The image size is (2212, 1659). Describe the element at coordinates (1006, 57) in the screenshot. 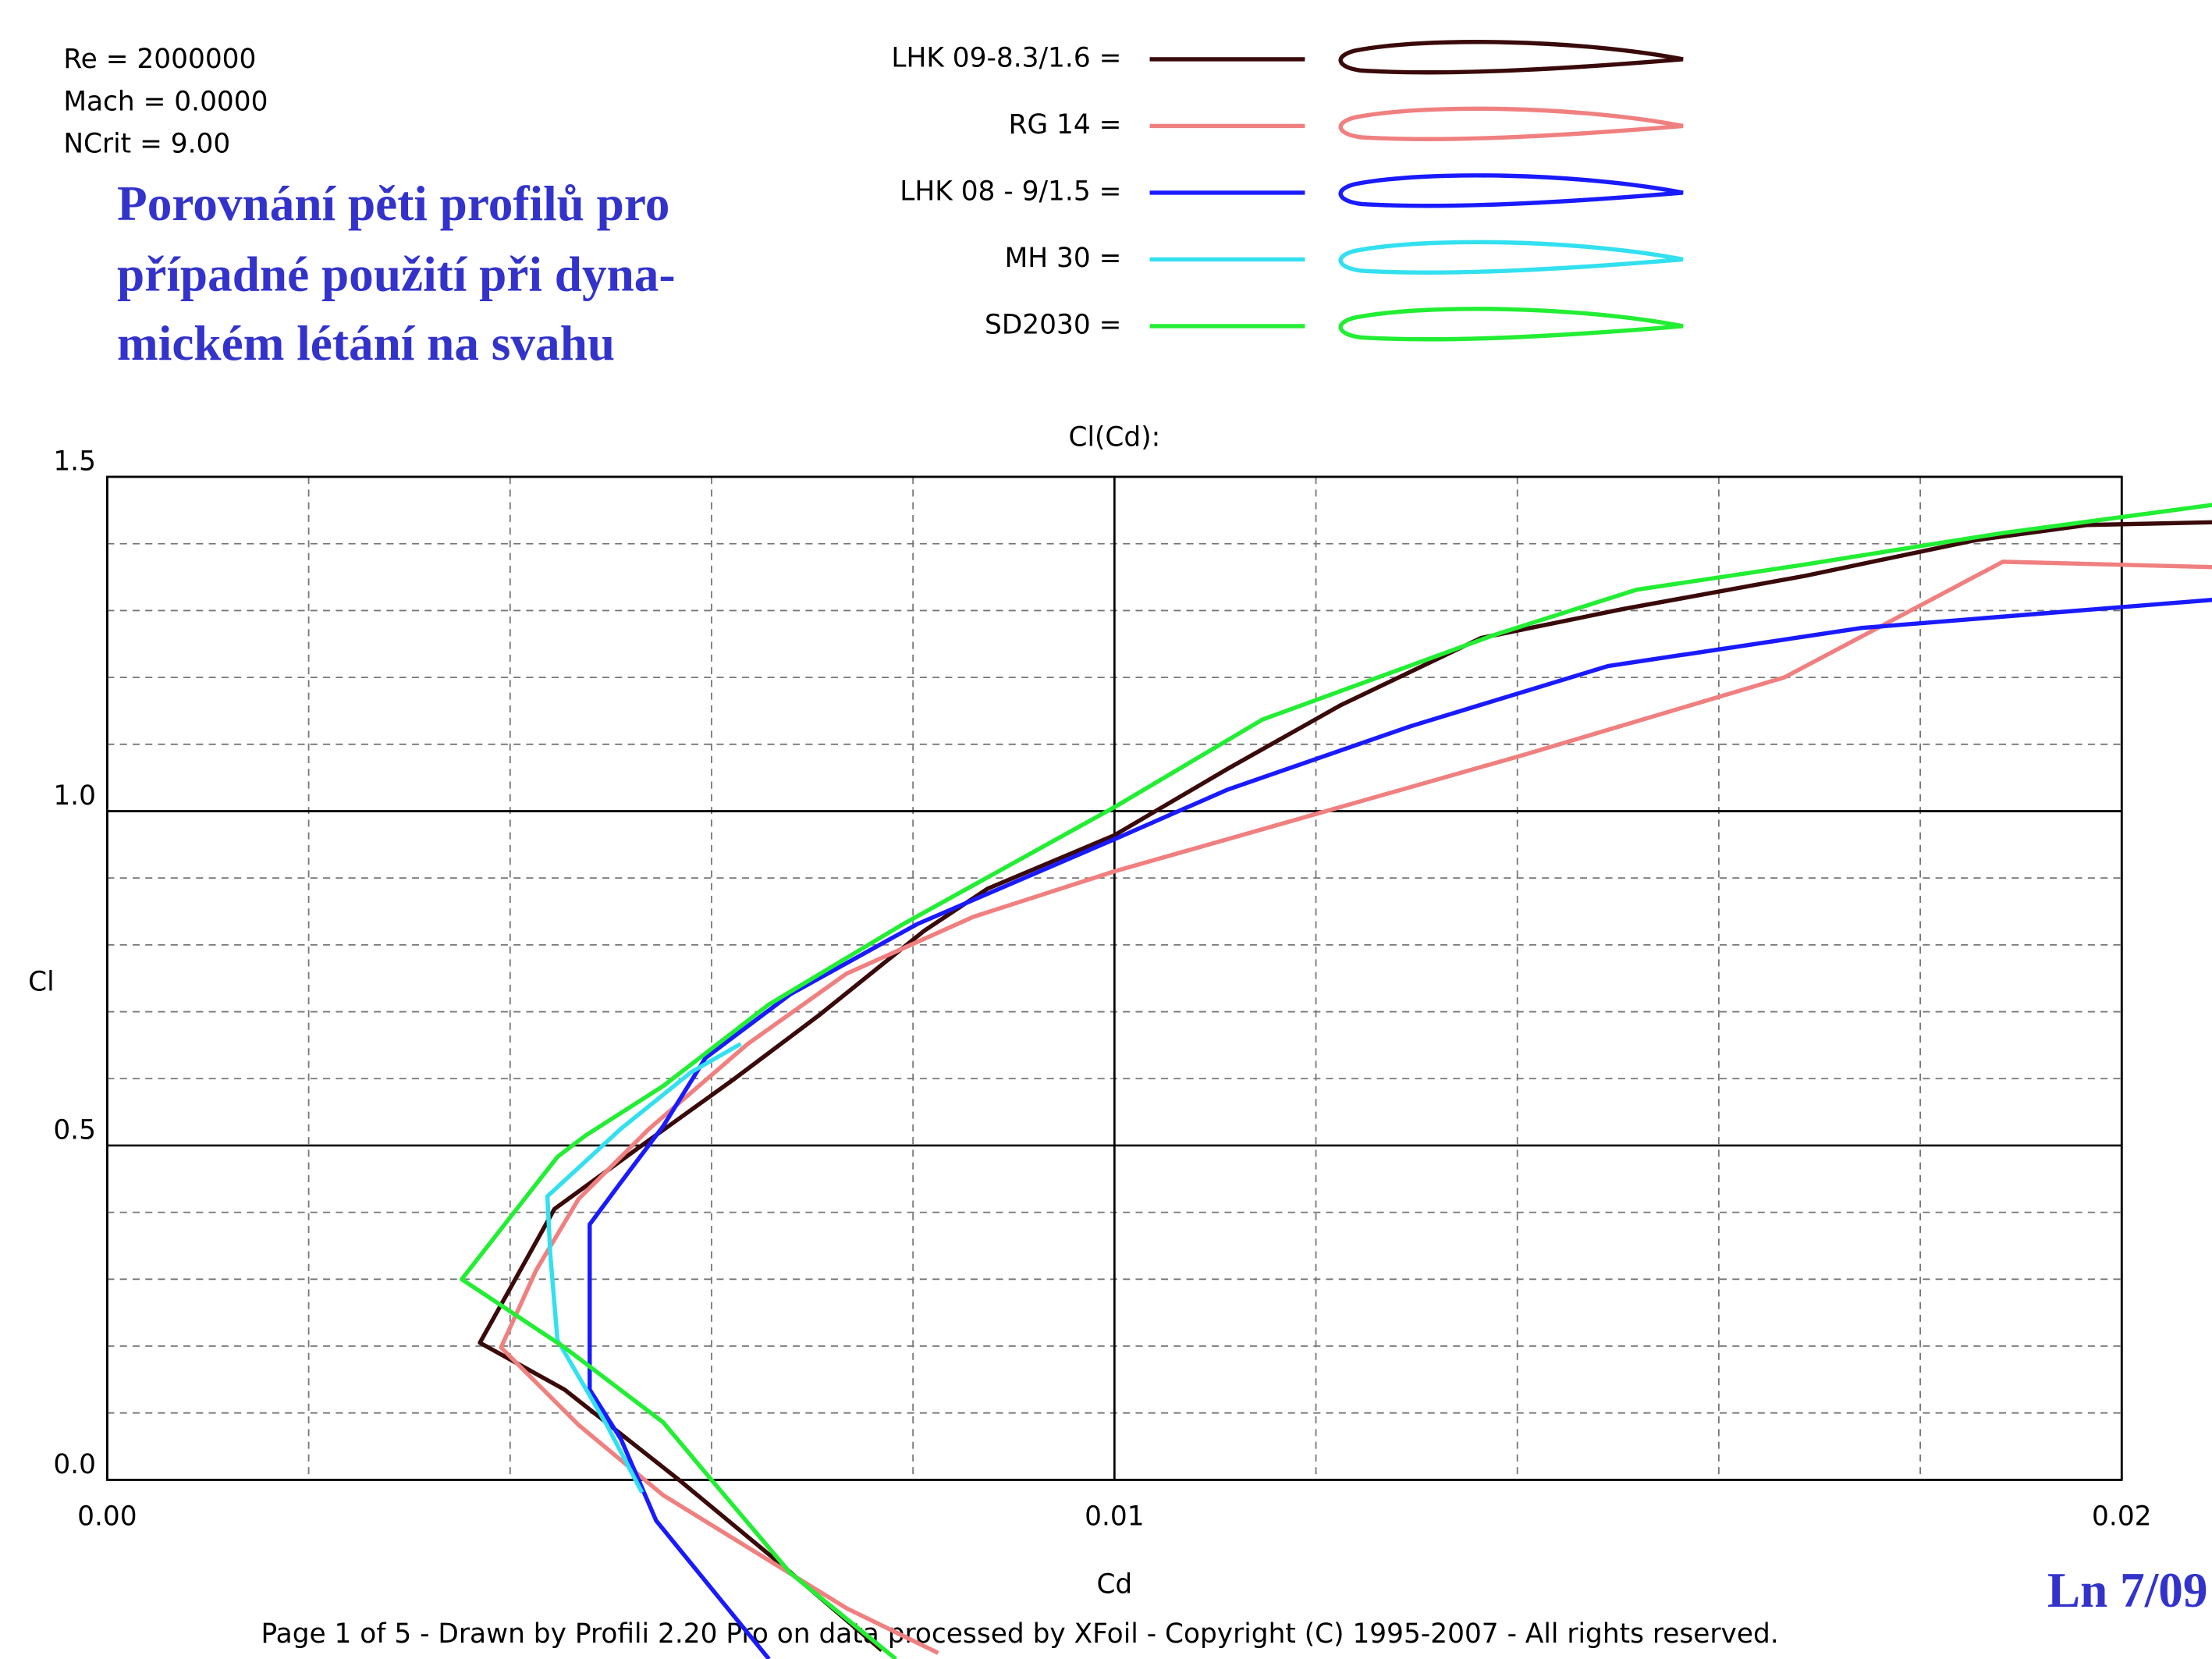

I see `legend-label: LHK 09-8.3/1.6 =` at that location.